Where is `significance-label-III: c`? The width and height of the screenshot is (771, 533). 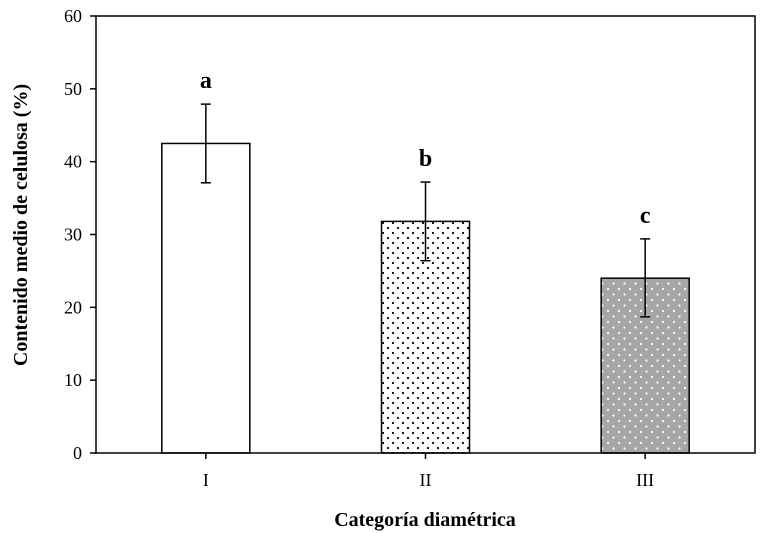
significance-label-III: c is located at coordinates (645, 216).